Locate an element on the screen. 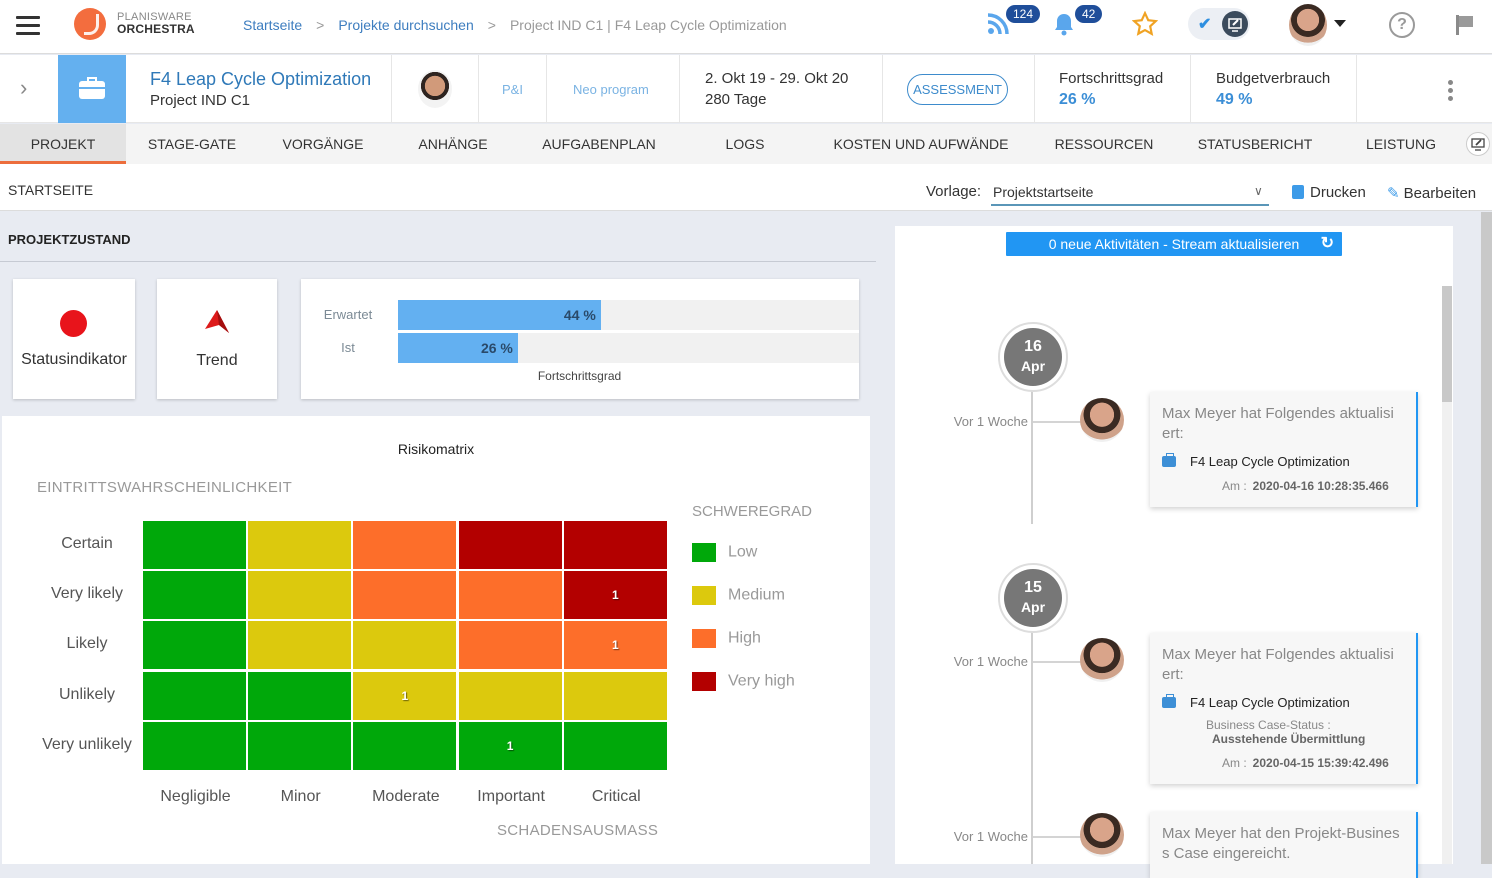  breadcrumb-home: Startseite is located at coordinates (273, 25).